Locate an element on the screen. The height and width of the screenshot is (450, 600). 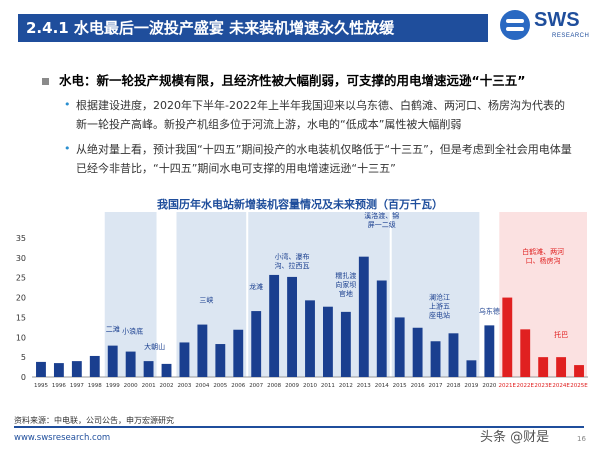
x-tick-label: 2001 is located at coordinates (149, 386).